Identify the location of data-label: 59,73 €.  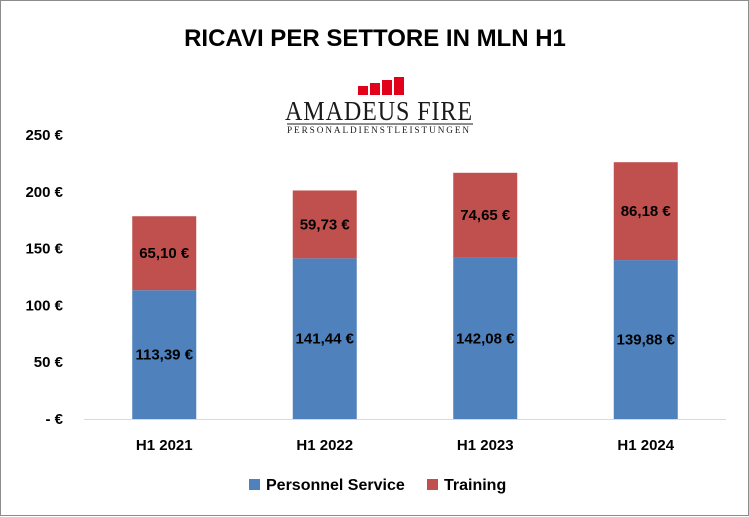
(325, 224).